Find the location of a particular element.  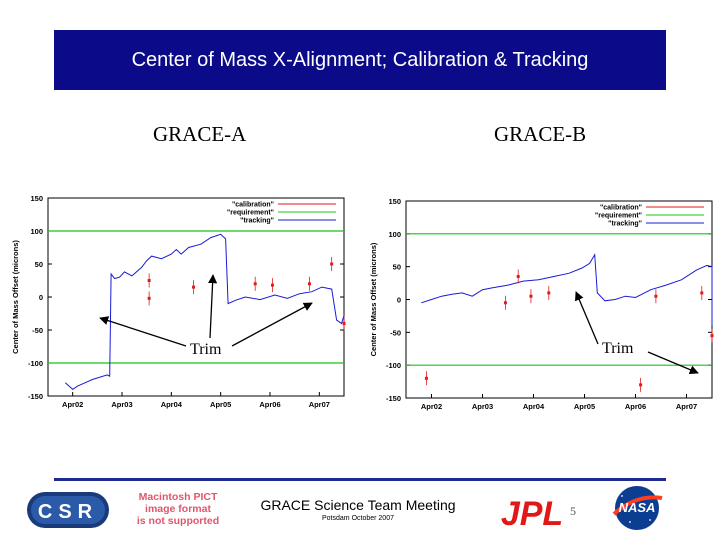

jpl-logo: JPL is located at coordinates (532, 512).